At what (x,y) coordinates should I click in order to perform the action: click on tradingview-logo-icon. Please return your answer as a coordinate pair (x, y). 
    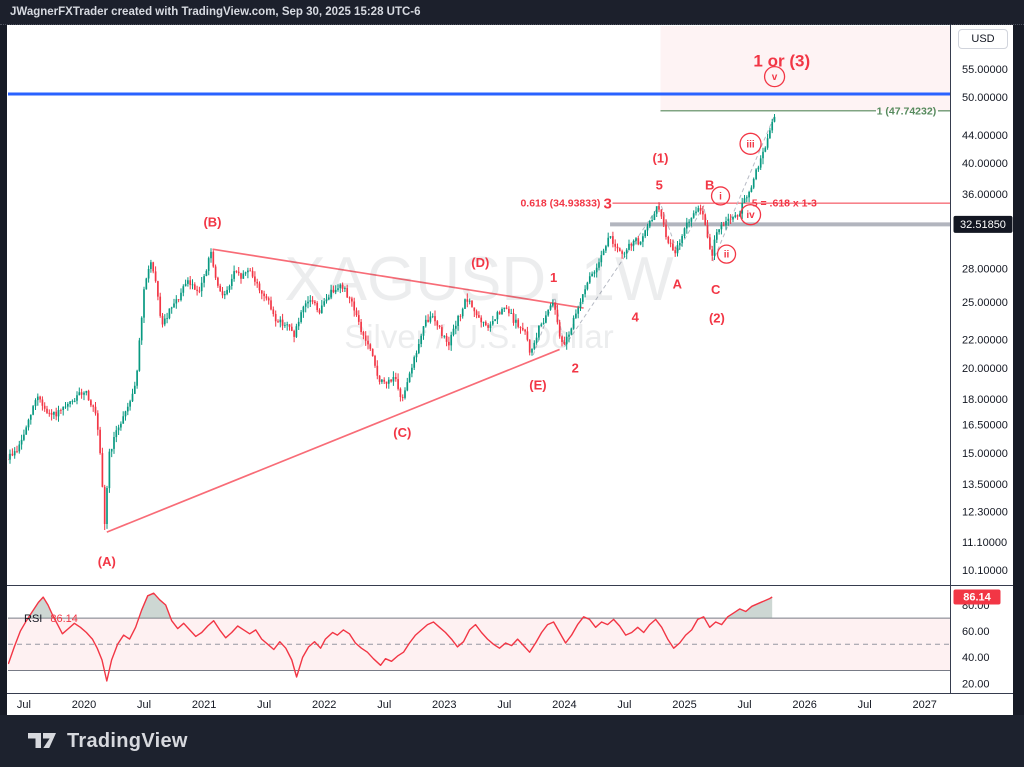
    Looking at the image, I should click on (42, 741).